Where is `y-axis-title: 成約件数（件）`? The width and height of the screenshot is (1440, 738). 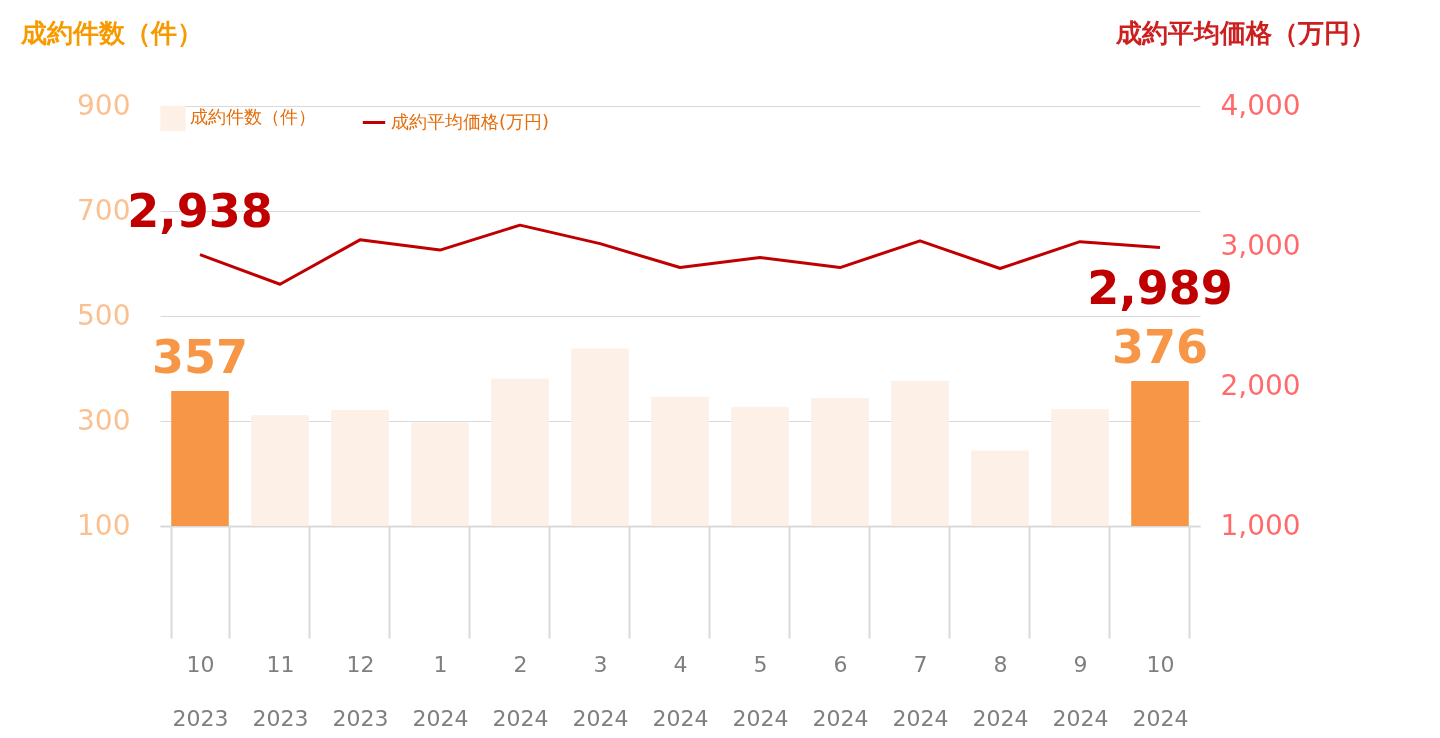
y-axis-title: 成約件数（件） is located at coordinates (111, 32).